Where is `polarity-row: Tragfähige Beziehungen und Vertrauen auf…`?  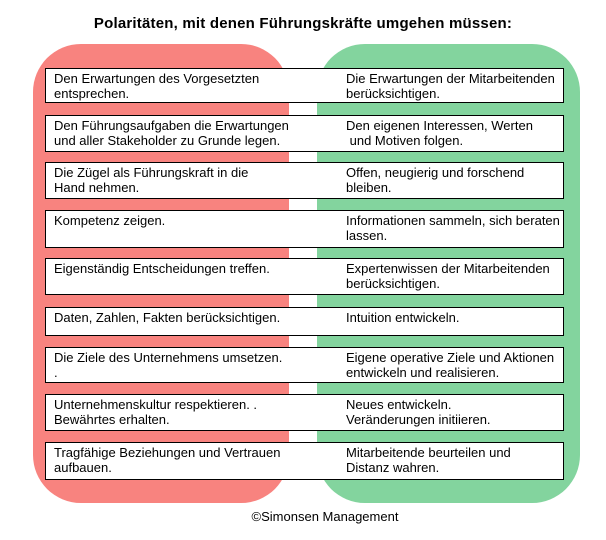
polarity-row: Tragfähige Beziehungen und Vertrauen auf… is located at coordinates (304, 461).